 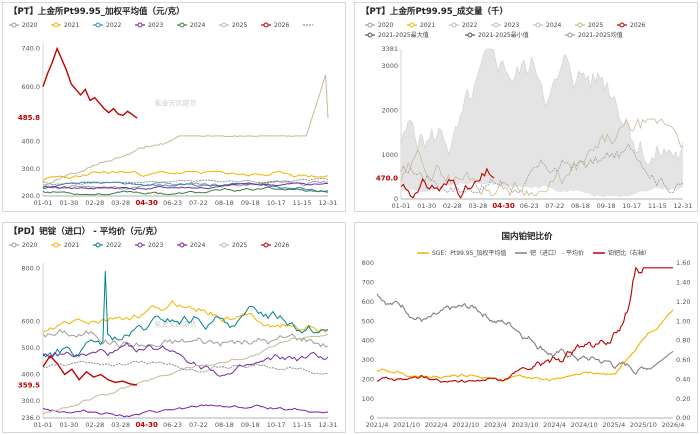 I want to click on y-tick-label-right: 1.20, so click(x=683, y=302).